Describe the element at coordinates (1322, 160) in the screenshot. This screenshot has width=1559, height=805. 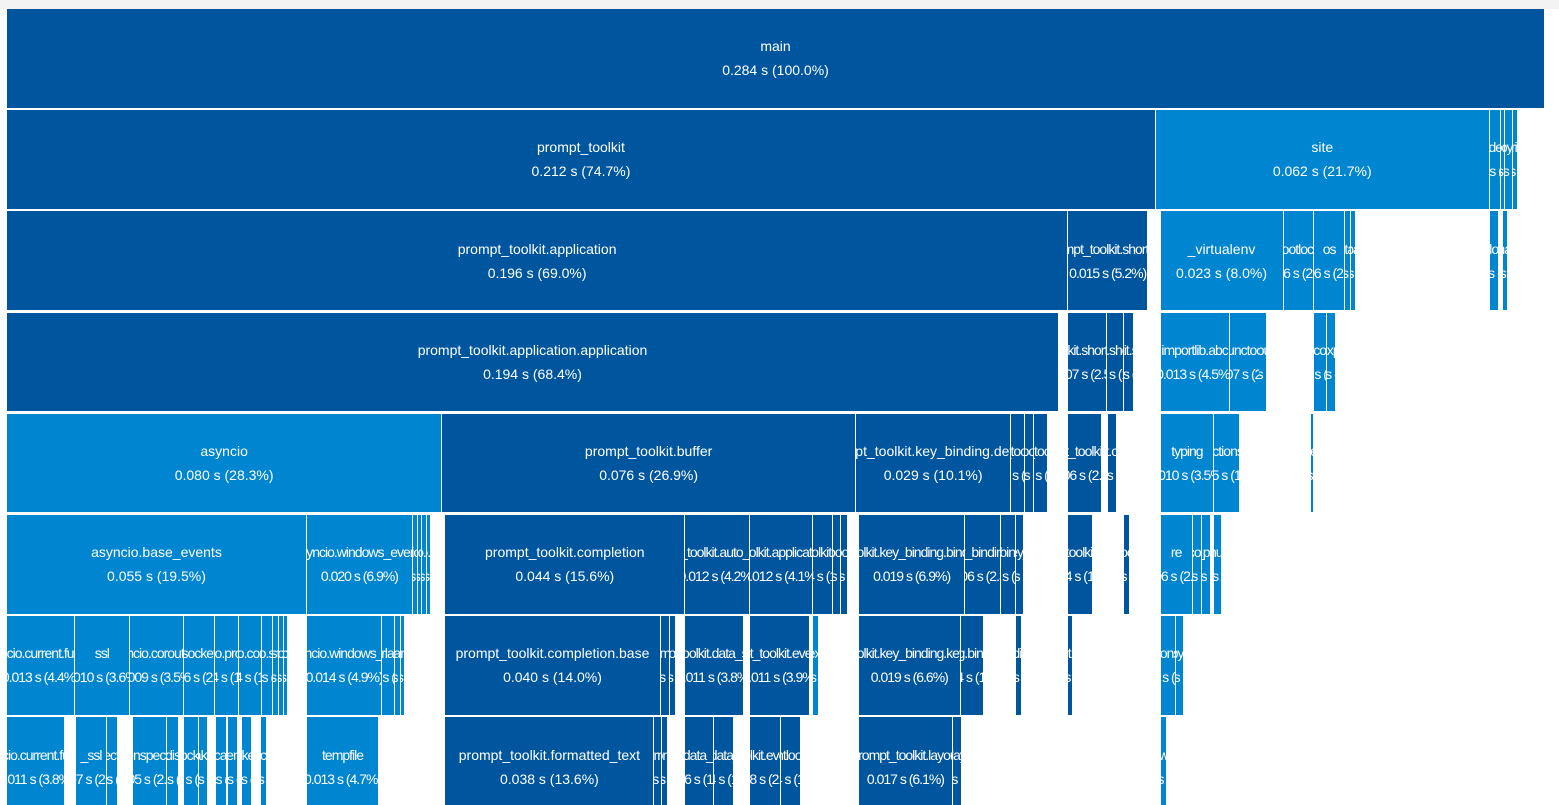
I see `frame-site: site 0.062 s (21.7%)` at that location.